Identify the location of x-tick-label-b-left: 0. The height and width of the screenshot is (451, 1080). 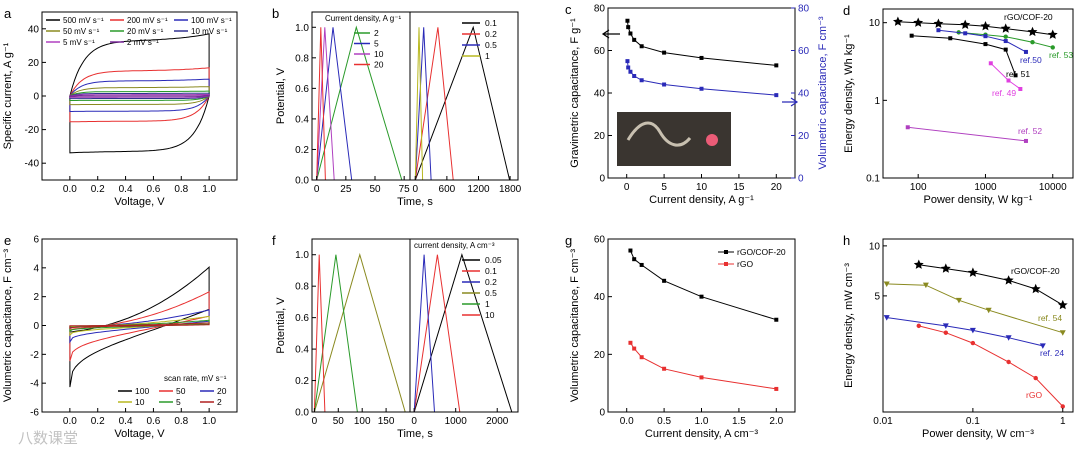
(317, 189).